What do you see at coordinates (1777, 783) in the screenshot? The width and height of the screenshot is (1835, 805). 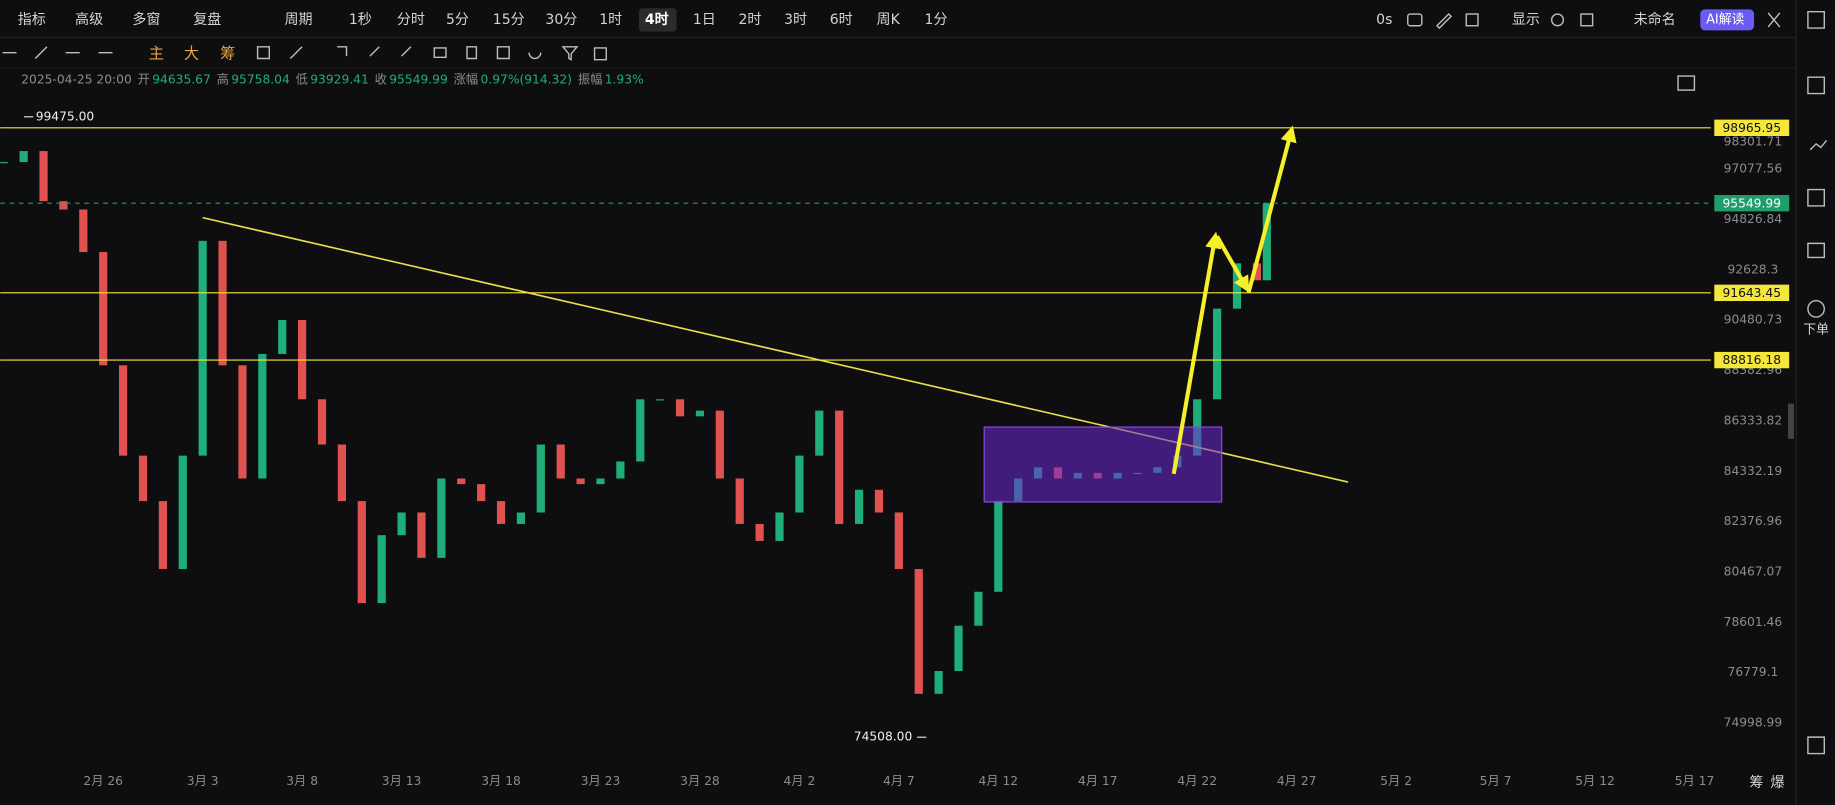 I see `footer-button: 爆` at bounding box center [1777, 783].